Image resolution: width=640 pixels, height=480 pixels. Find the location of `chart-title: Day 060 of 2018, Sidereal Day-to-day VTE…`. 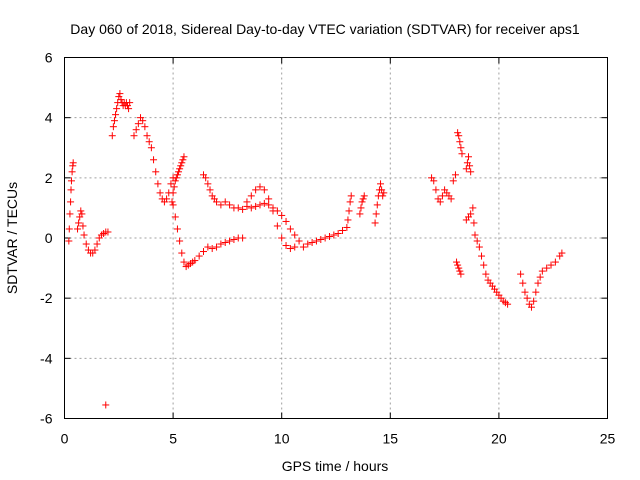

chart-title: Day 060 of 2018, Sidereal Day-to-day VTE… is located at coordinates (325, 29).